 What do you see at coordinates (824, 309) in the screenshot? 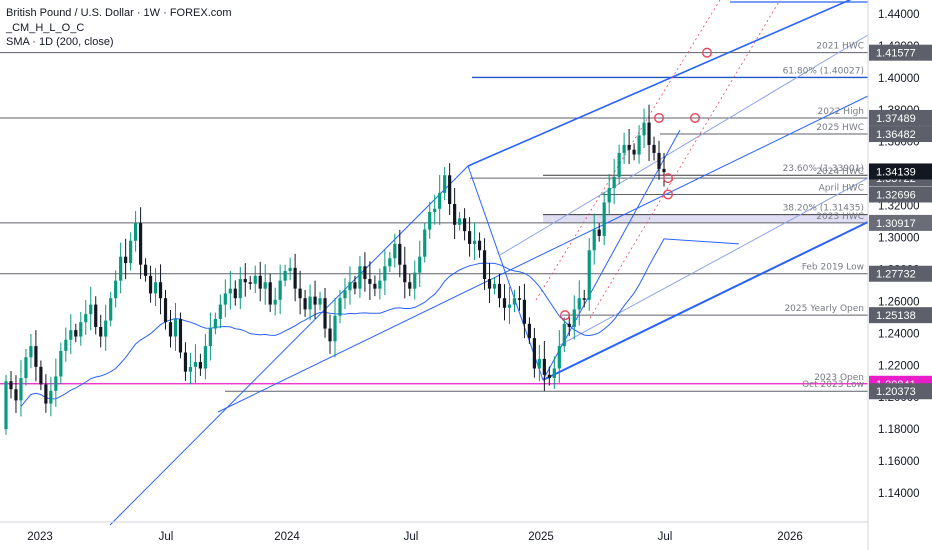
I see `level-label: 2025 Yearly Open` at bounding box center [824, 309].